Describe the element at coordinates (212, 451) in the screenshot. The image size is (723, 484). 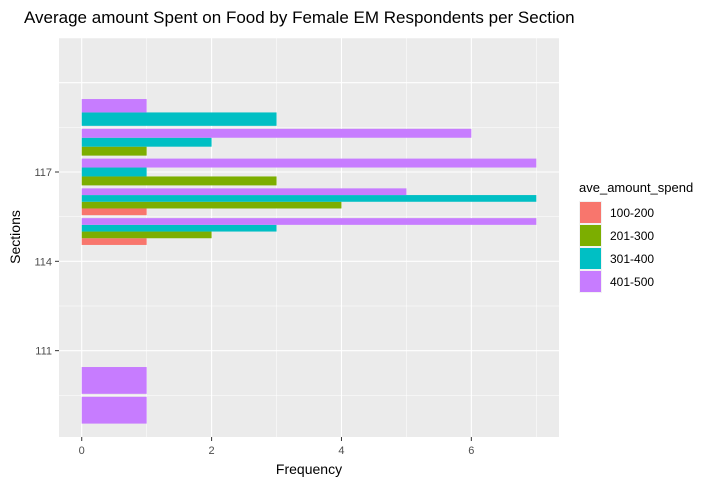
I see `x-tick-label: 2` at that location.